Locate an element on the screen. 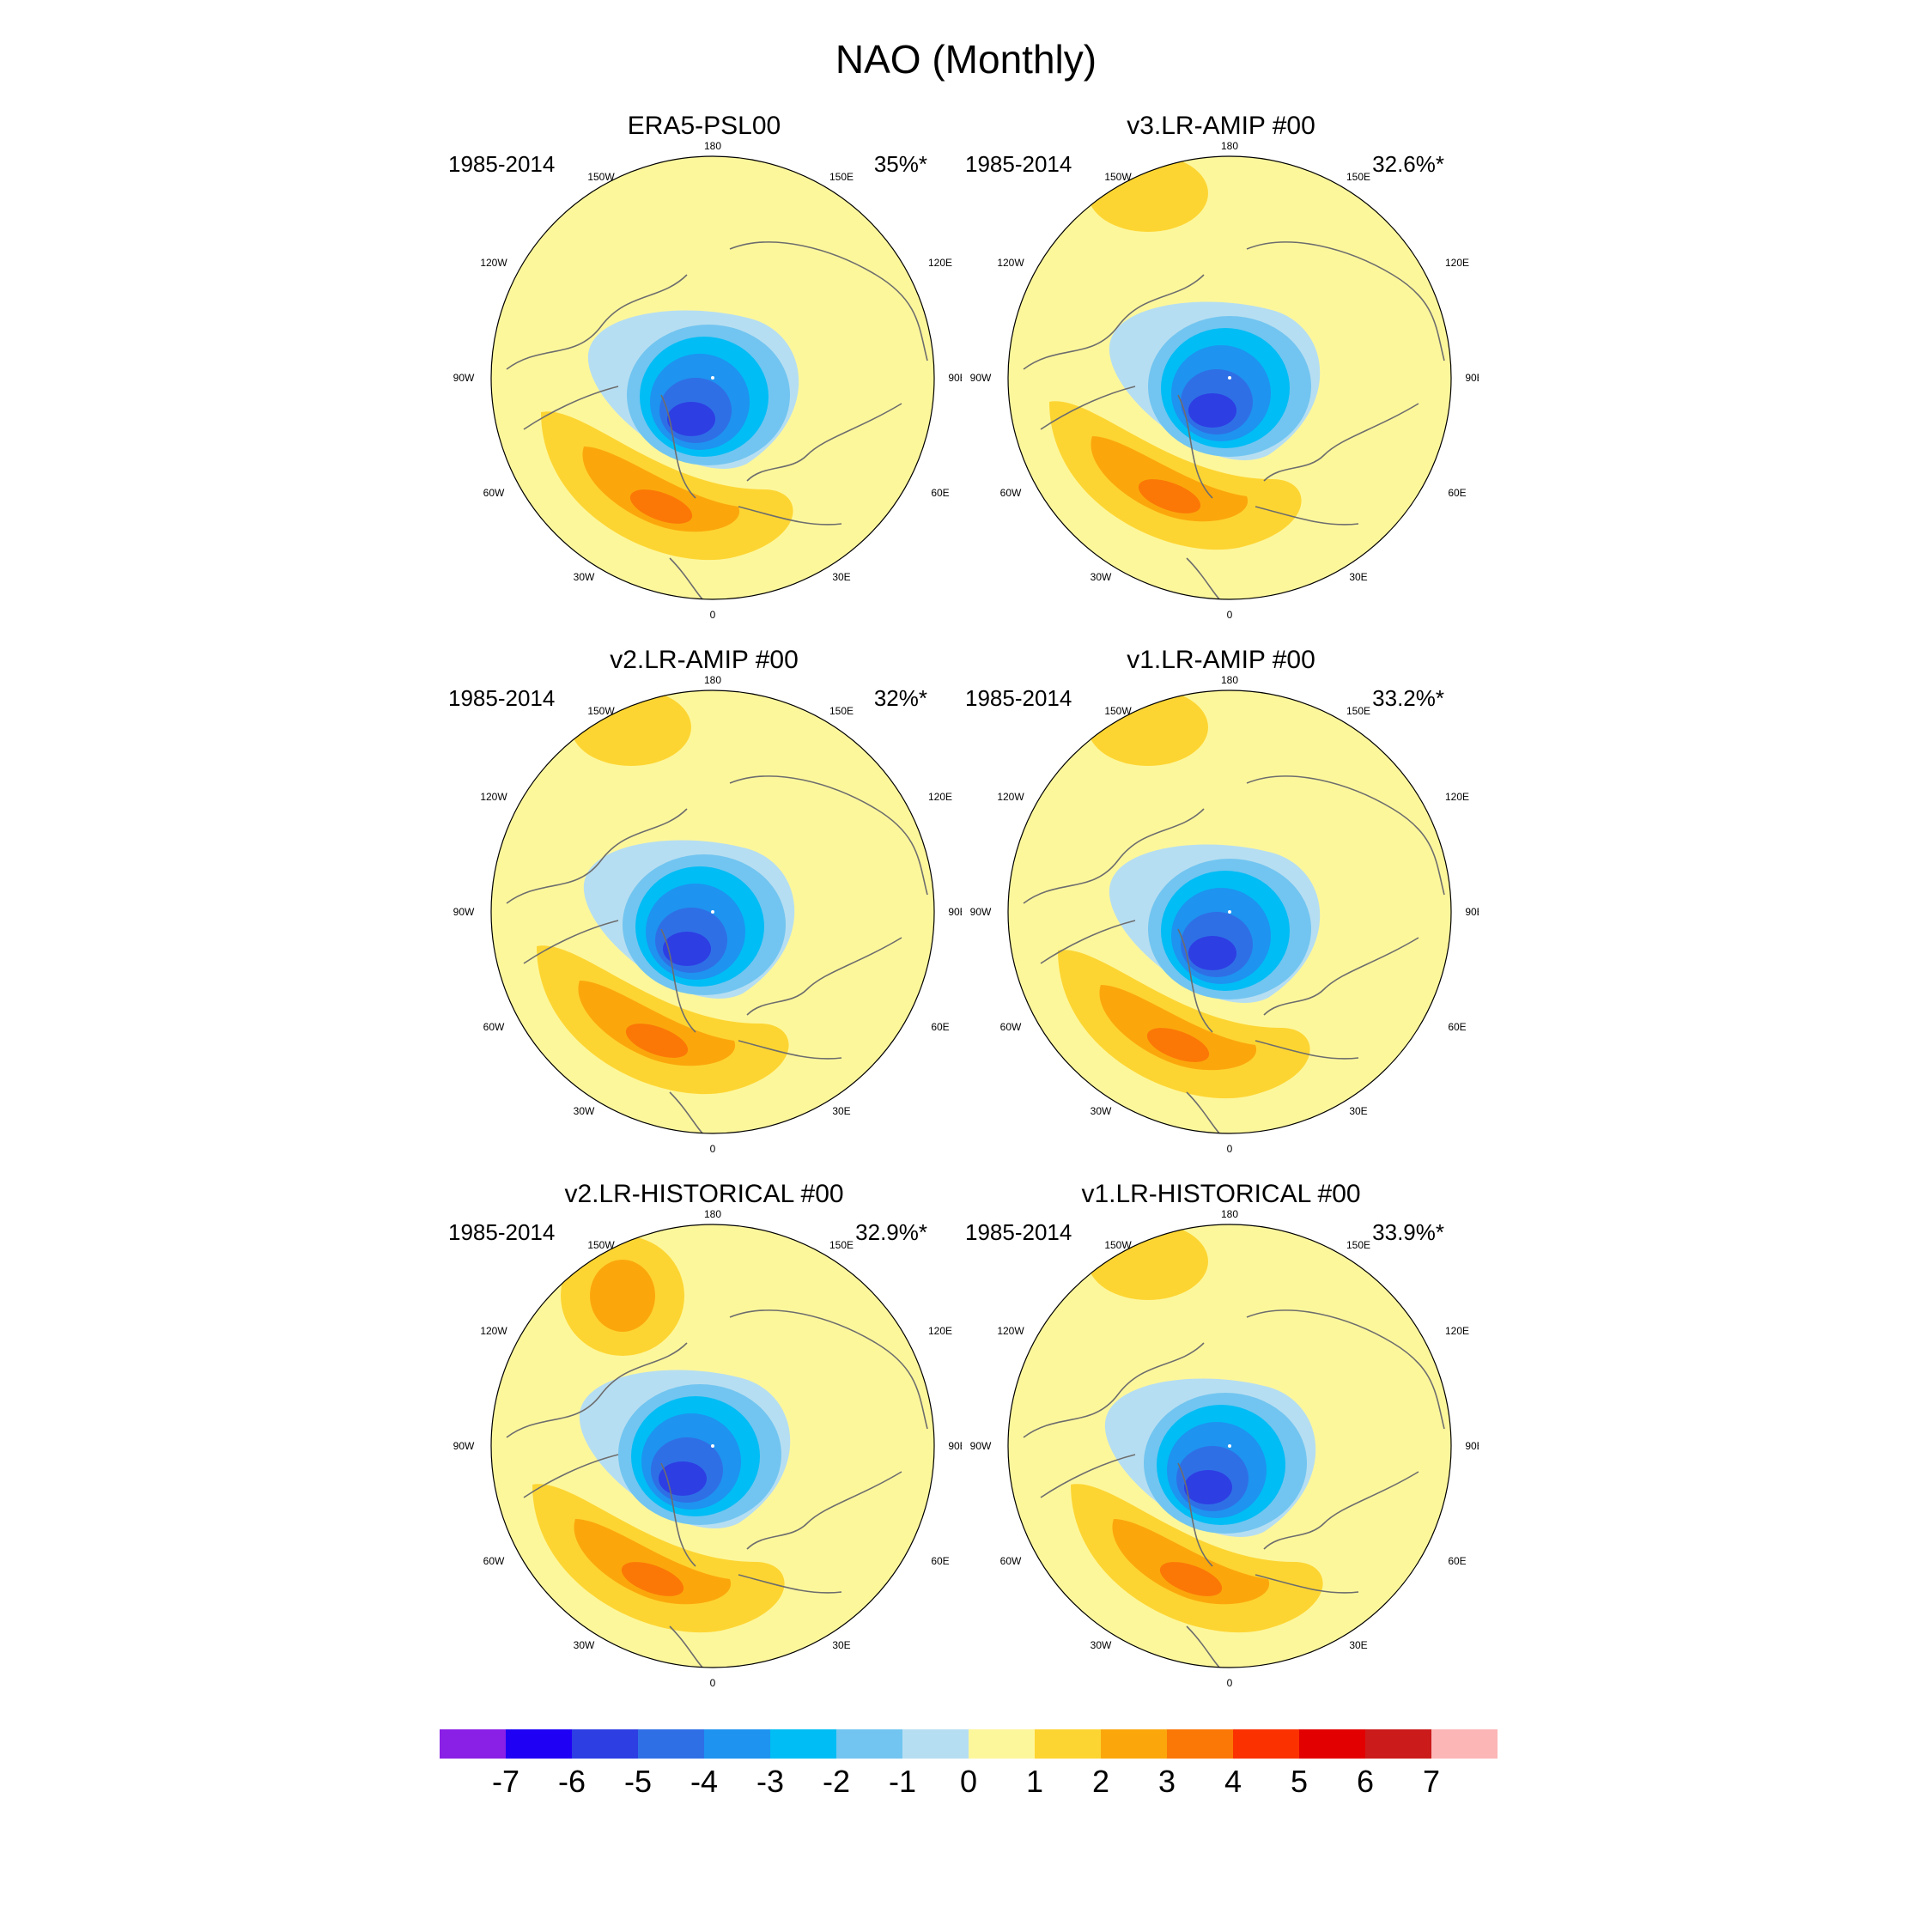 Image resolution: width=1932 pixels, height=1932 pixels. panel-title: v1.LR-AMIP #00 is located at coordinates (1221, 660).